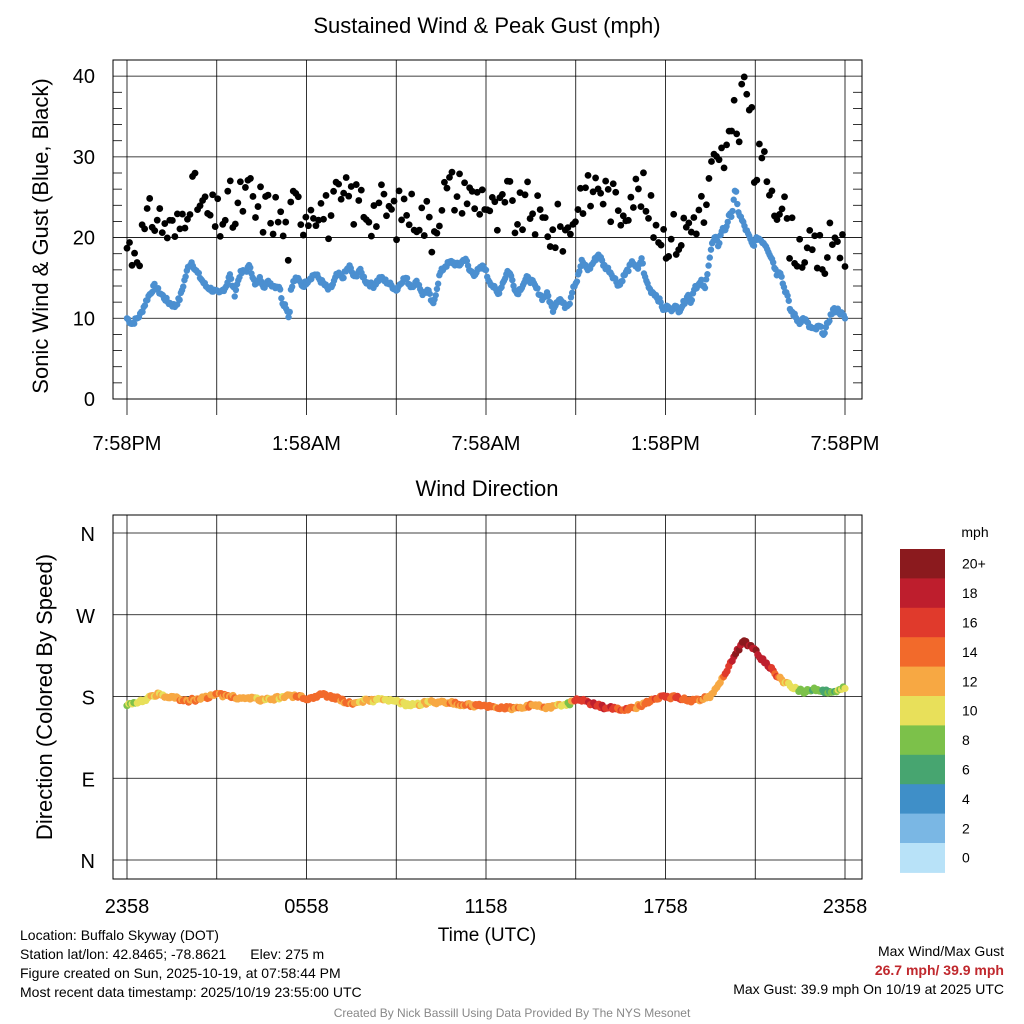 Image resolution: width=1024 pixels, height=1024 pixels. Describe the element at coordinates (665, 444) in the screenshot. I see `wind-speed-xtick-label: 1:58PM` at that location.